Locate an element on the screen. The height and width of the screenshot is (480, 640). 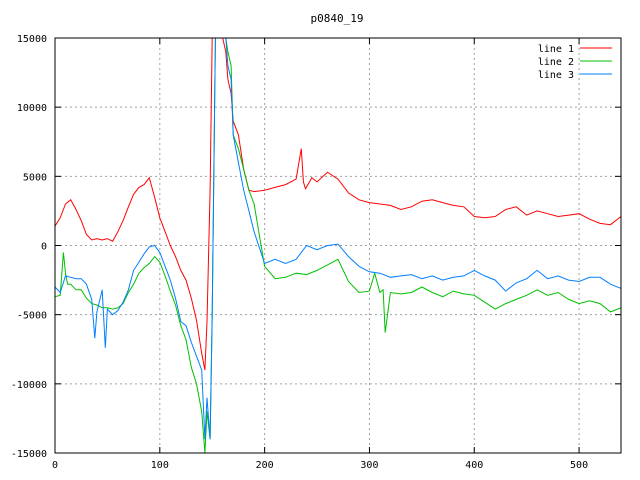
legend-label-2: line 2 is located at coordinates (556, 62).